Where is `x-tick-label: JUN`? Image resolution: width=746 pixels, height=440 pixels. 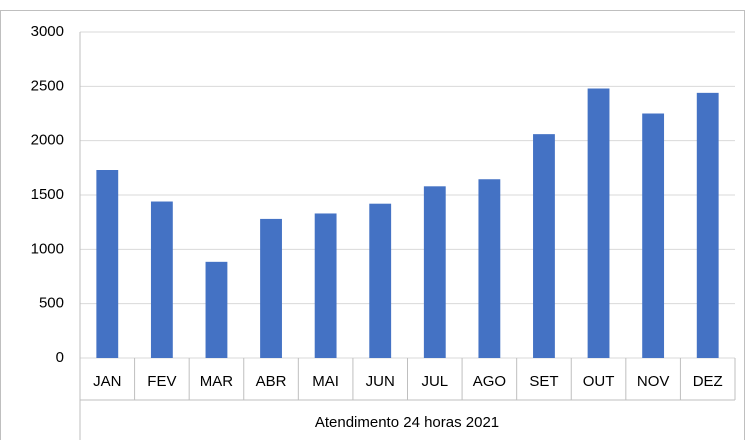 x-tick-label: JUN is located at coordinates (380, 381).